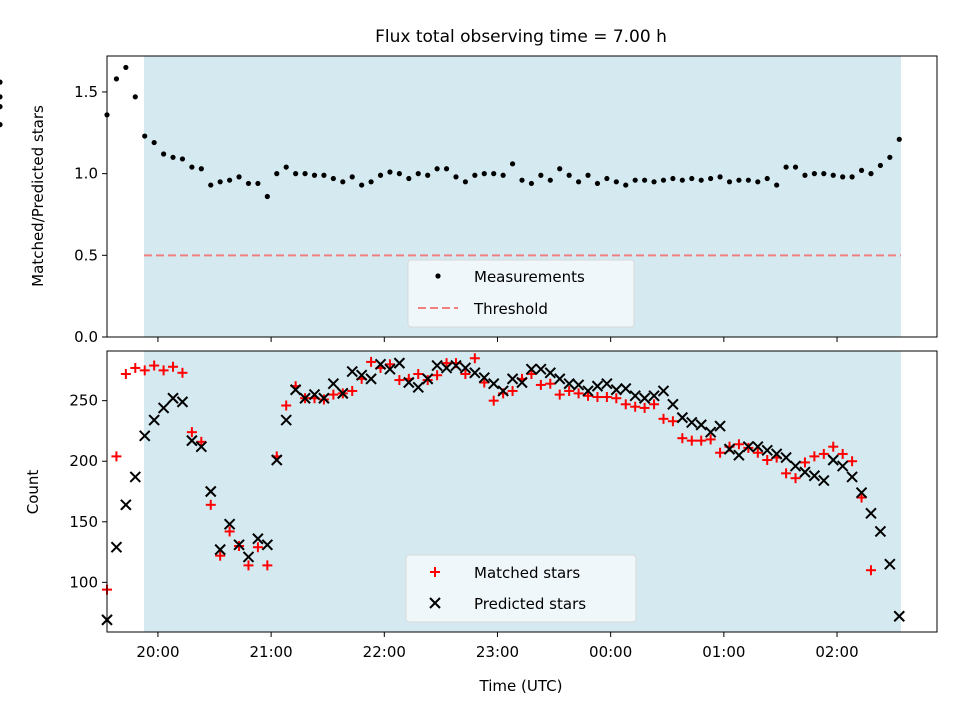  Describe the element at coordinates (86, 174) in the screenshot. I see `top-ytick-label: 1.0` at that location.